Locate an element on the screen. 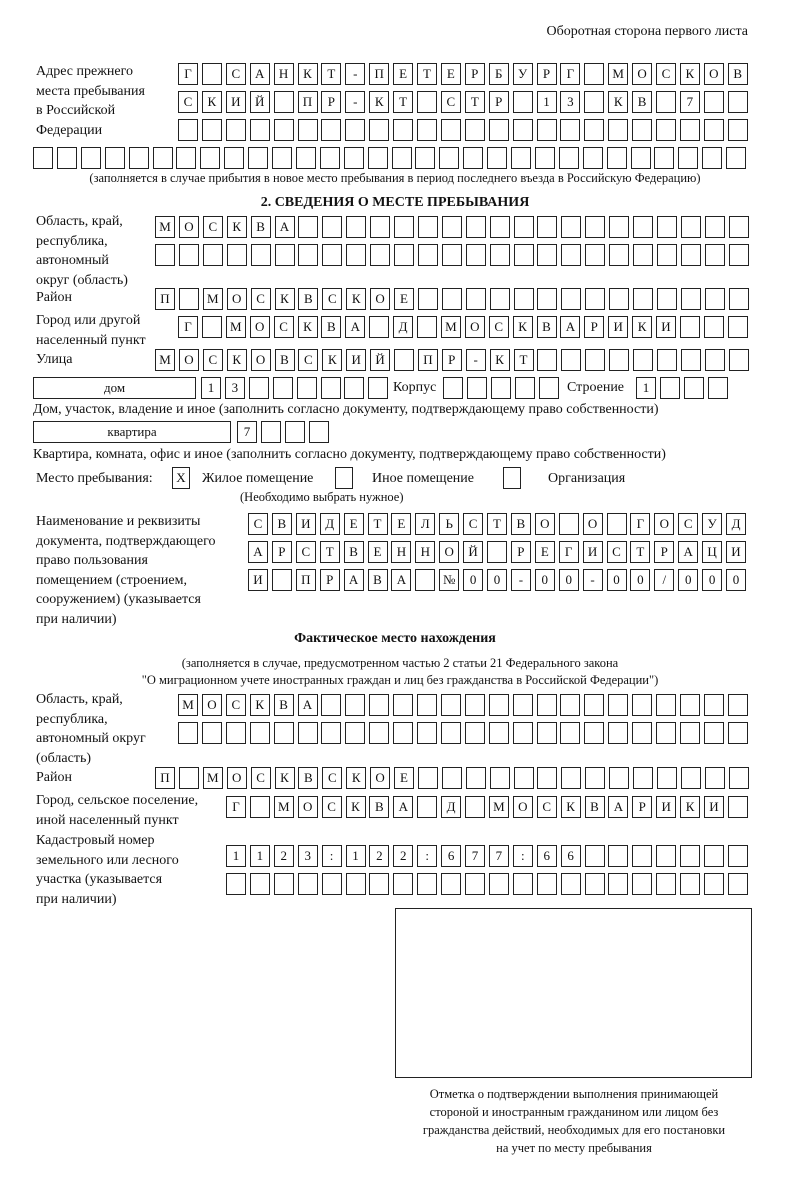  char-box: № is located at coordinates (449, 580).